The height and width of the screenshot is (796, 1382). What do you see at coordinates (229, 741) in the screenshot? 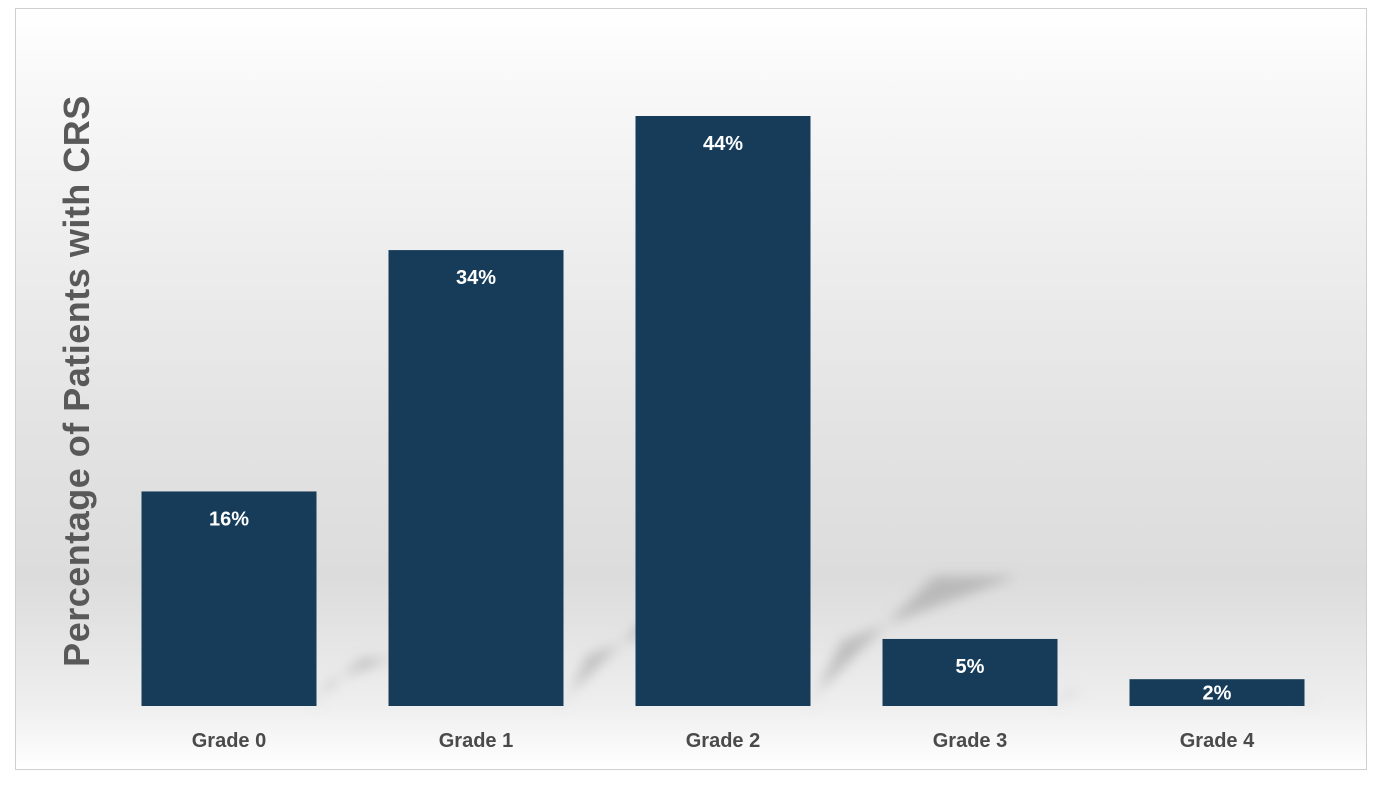
I see `x-tick-label: Grade 0` at bounding box center [229, 741].